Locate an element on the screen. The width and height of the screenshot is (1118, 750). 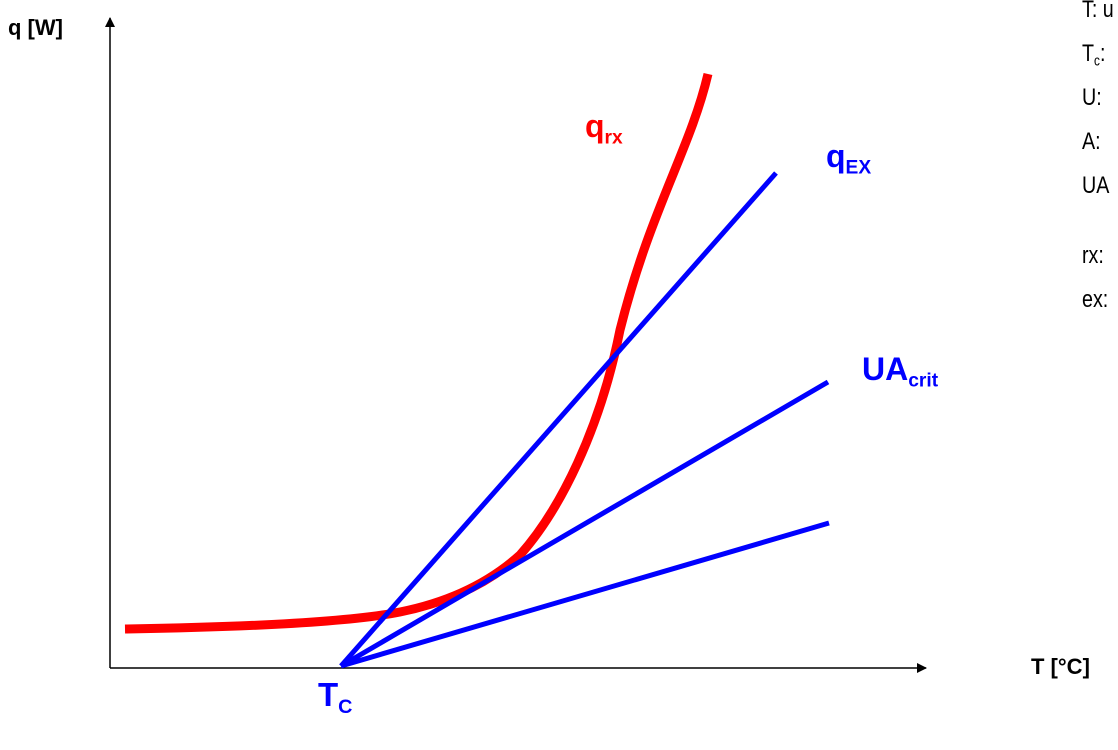
legend-tc-sub: c is located at coordinates (1097, 61).